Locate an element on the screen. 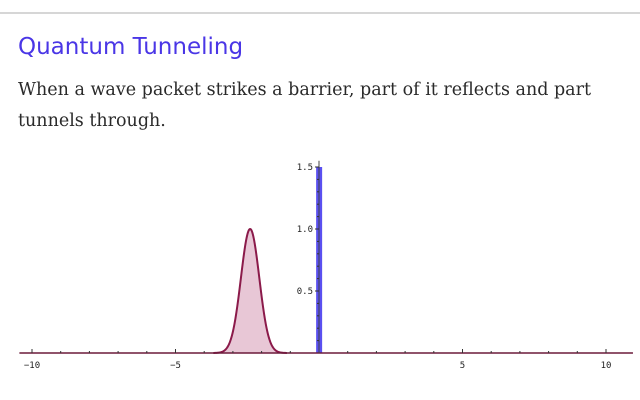  y-tick-label: 0.5 is located at coordinates (305, 292).